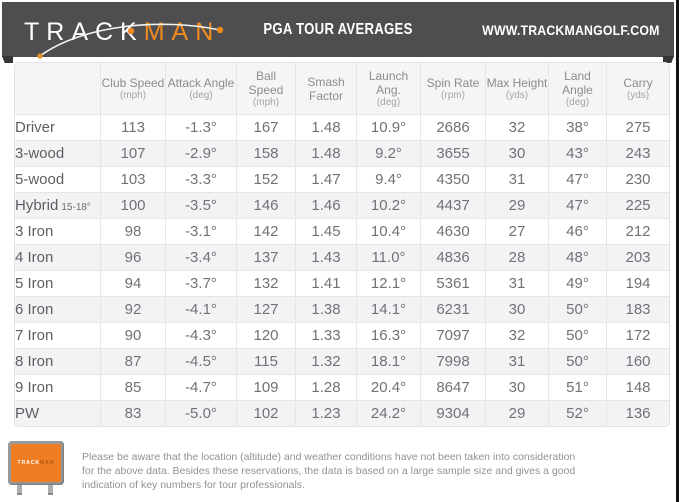 The height and width of the screenshot is (502, 682). What do you see at coordinates (638, 310) in the screenshot?
I see `value-cell: 183` at bounding box center [638, 310].